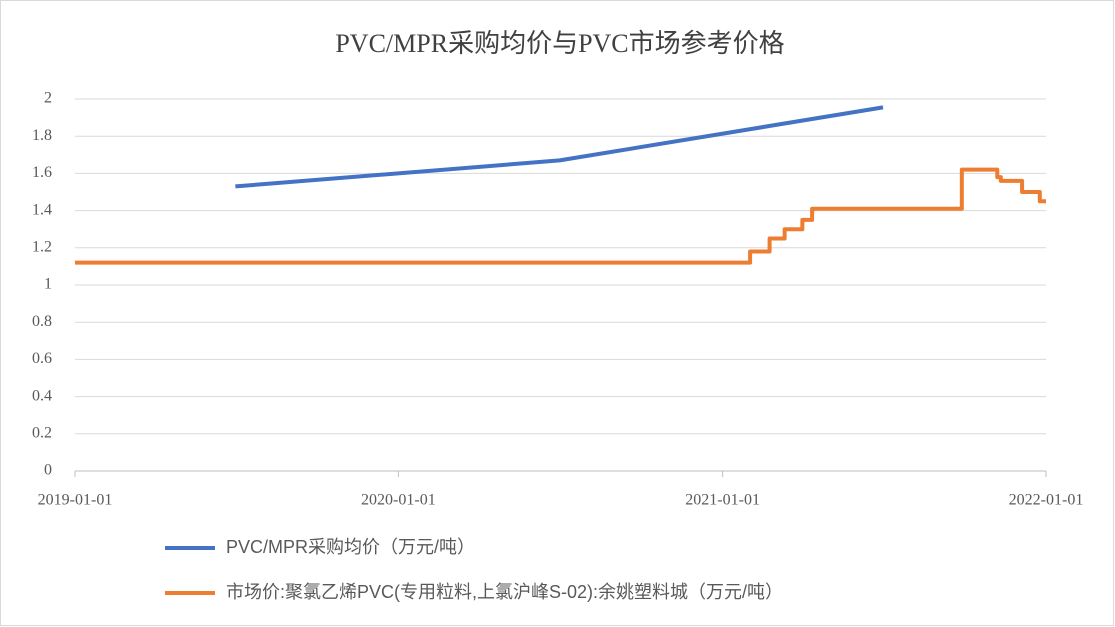  I want to click on legend-label: 市场价:聚氯乙烯PVC(专用粒料,上氯沪峰S-02):余姚塑料城（万元/吨）, so click(504, 592).